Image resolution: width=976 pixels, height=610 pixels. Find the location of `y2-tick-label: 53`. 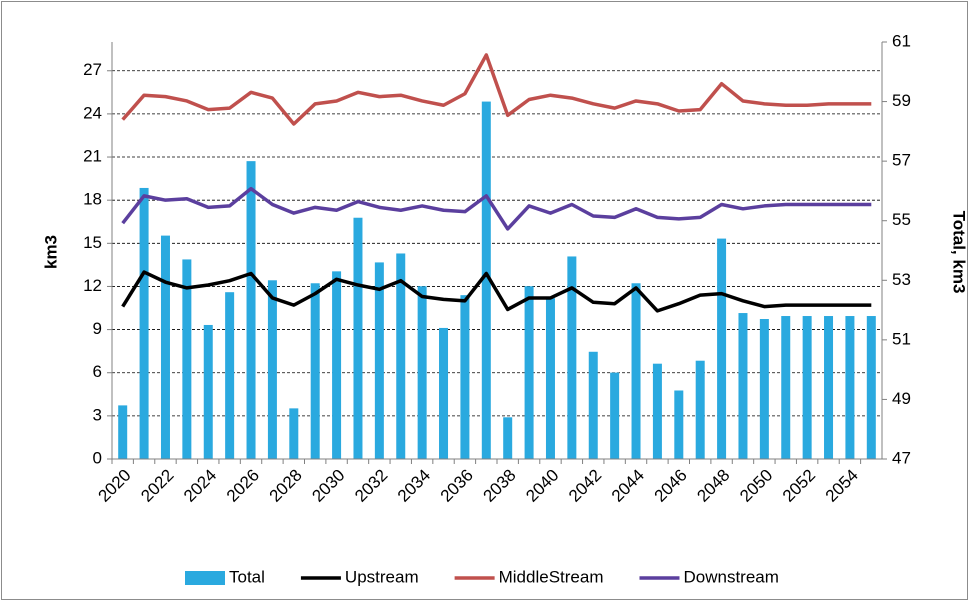

y2-tick-label: 53 is located at coordinates (901, 279).